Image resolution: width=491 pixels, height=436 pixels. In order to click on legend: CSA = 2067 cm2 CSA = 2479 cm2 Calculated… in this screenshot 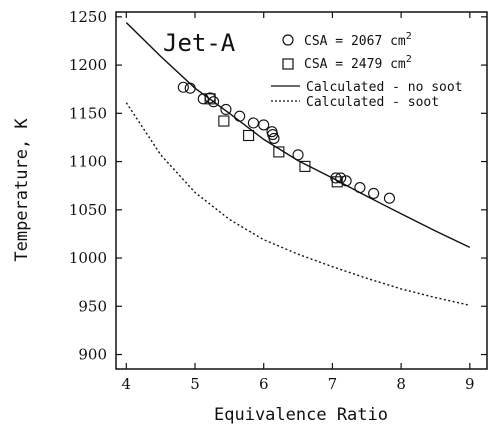, I will do `click(367, 70)`.